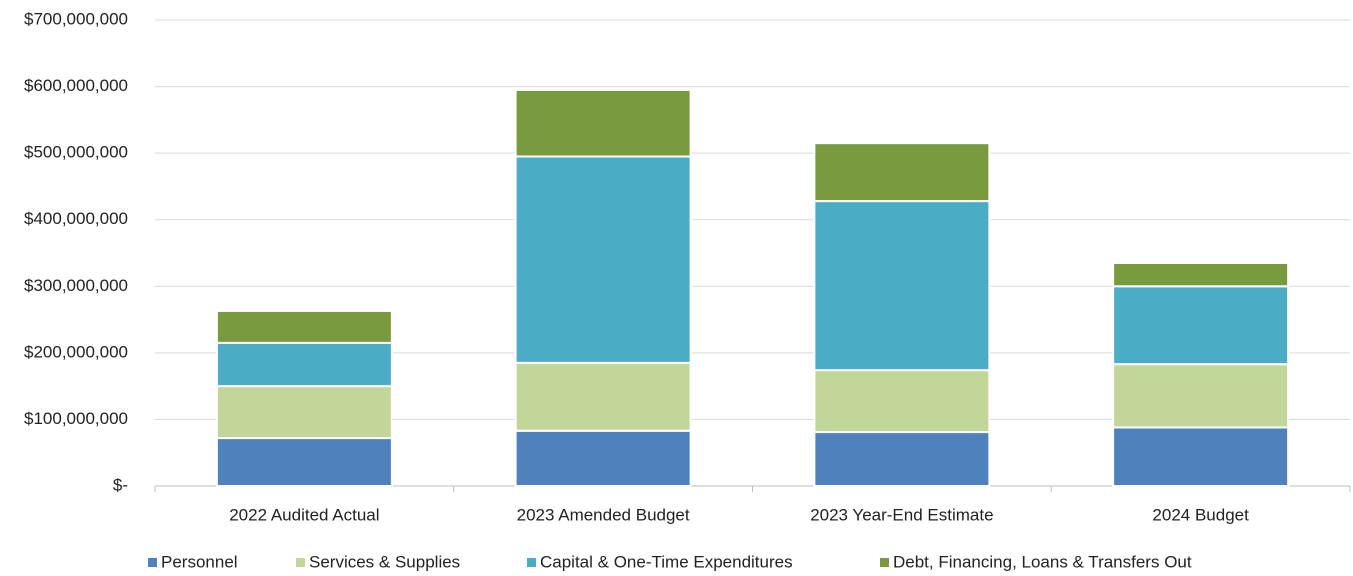 The image size is (1353, 576). I want to click on x-tick-label: 2023 Amended Budget, so click(603, 514).